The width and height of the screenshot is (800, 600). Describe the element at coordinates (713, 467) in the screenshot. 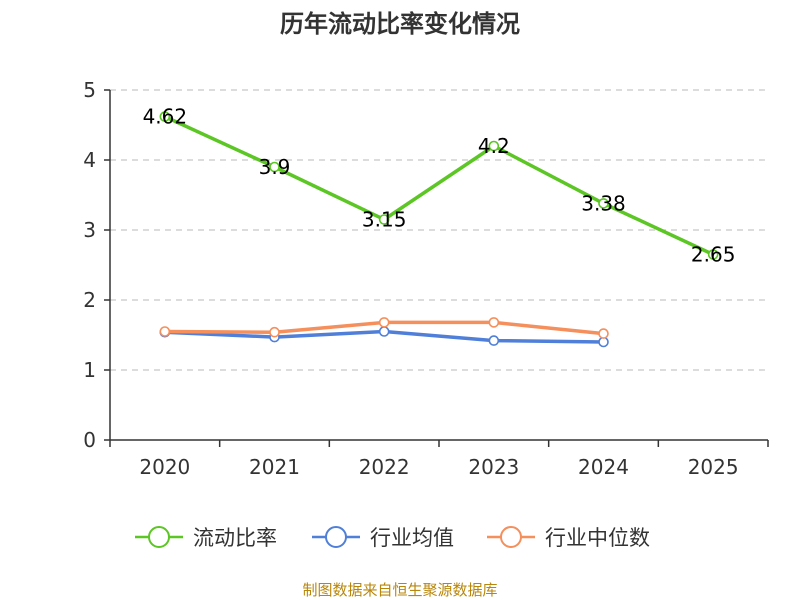

I see `x-tick-label-2025: 2025` at that location.